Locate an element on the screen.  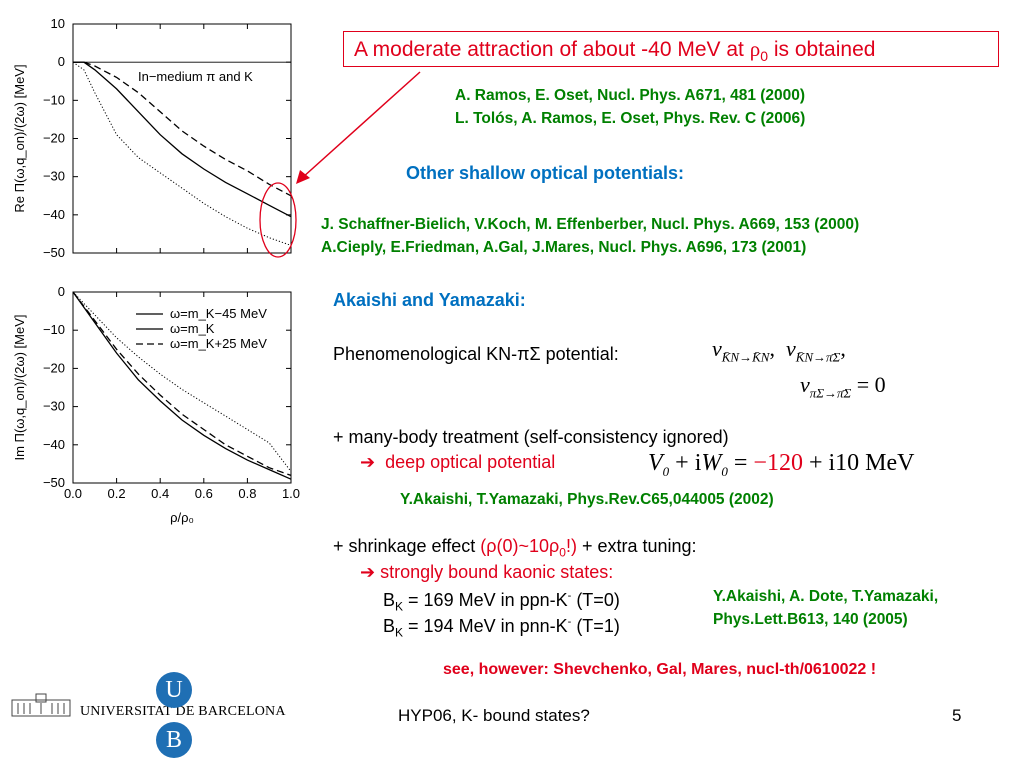
y-axis-label: Re Π(ω,q_on)/(2ω) [MeV] is located at coordinates (19, 138).